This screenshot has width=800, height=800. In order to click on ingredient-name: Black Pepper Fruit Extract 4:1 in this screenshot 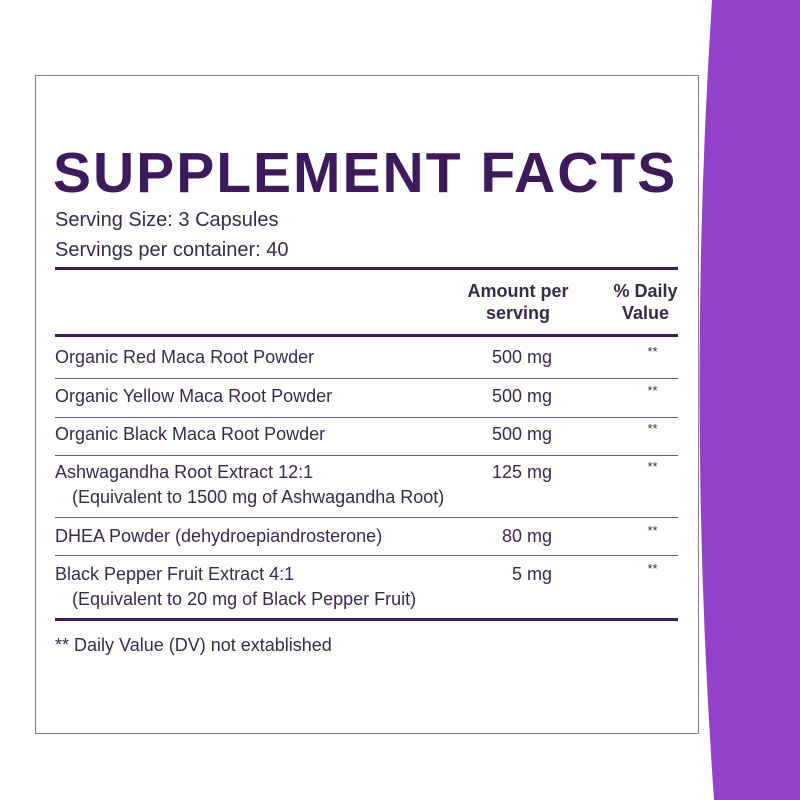, I will do `click(175, 574)`.